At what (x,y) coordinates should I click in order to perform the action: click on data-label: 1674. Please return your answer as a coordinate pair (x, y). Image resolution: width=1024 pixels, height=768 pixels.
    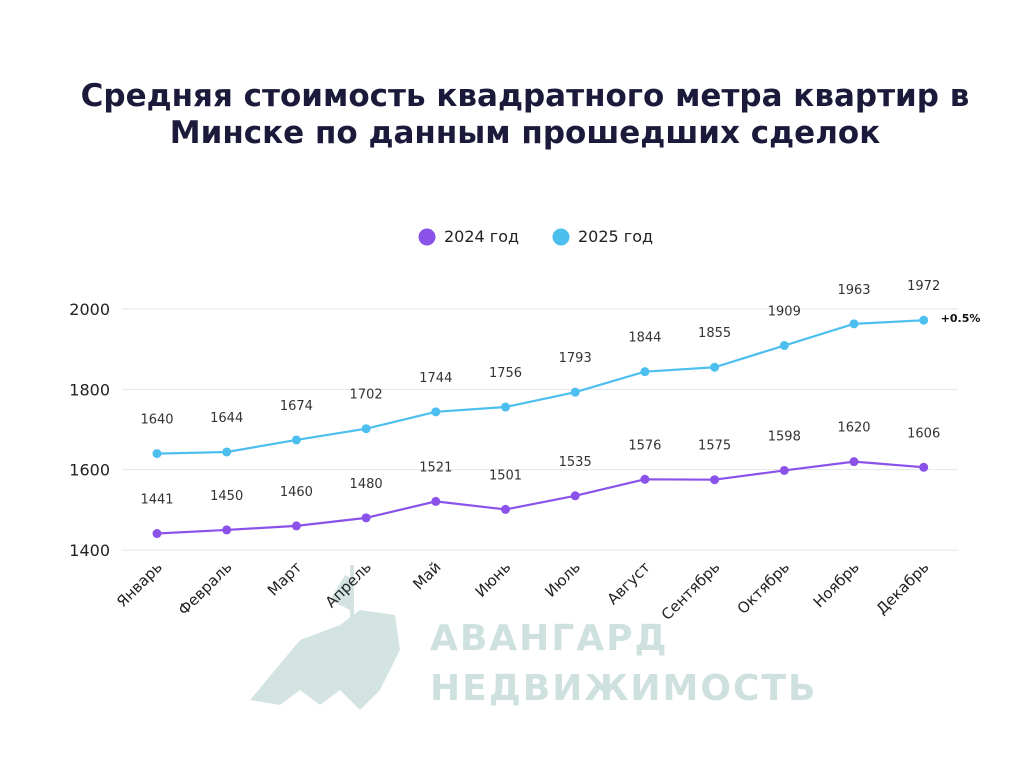
    Looking at the image, I should click on (296, 406).